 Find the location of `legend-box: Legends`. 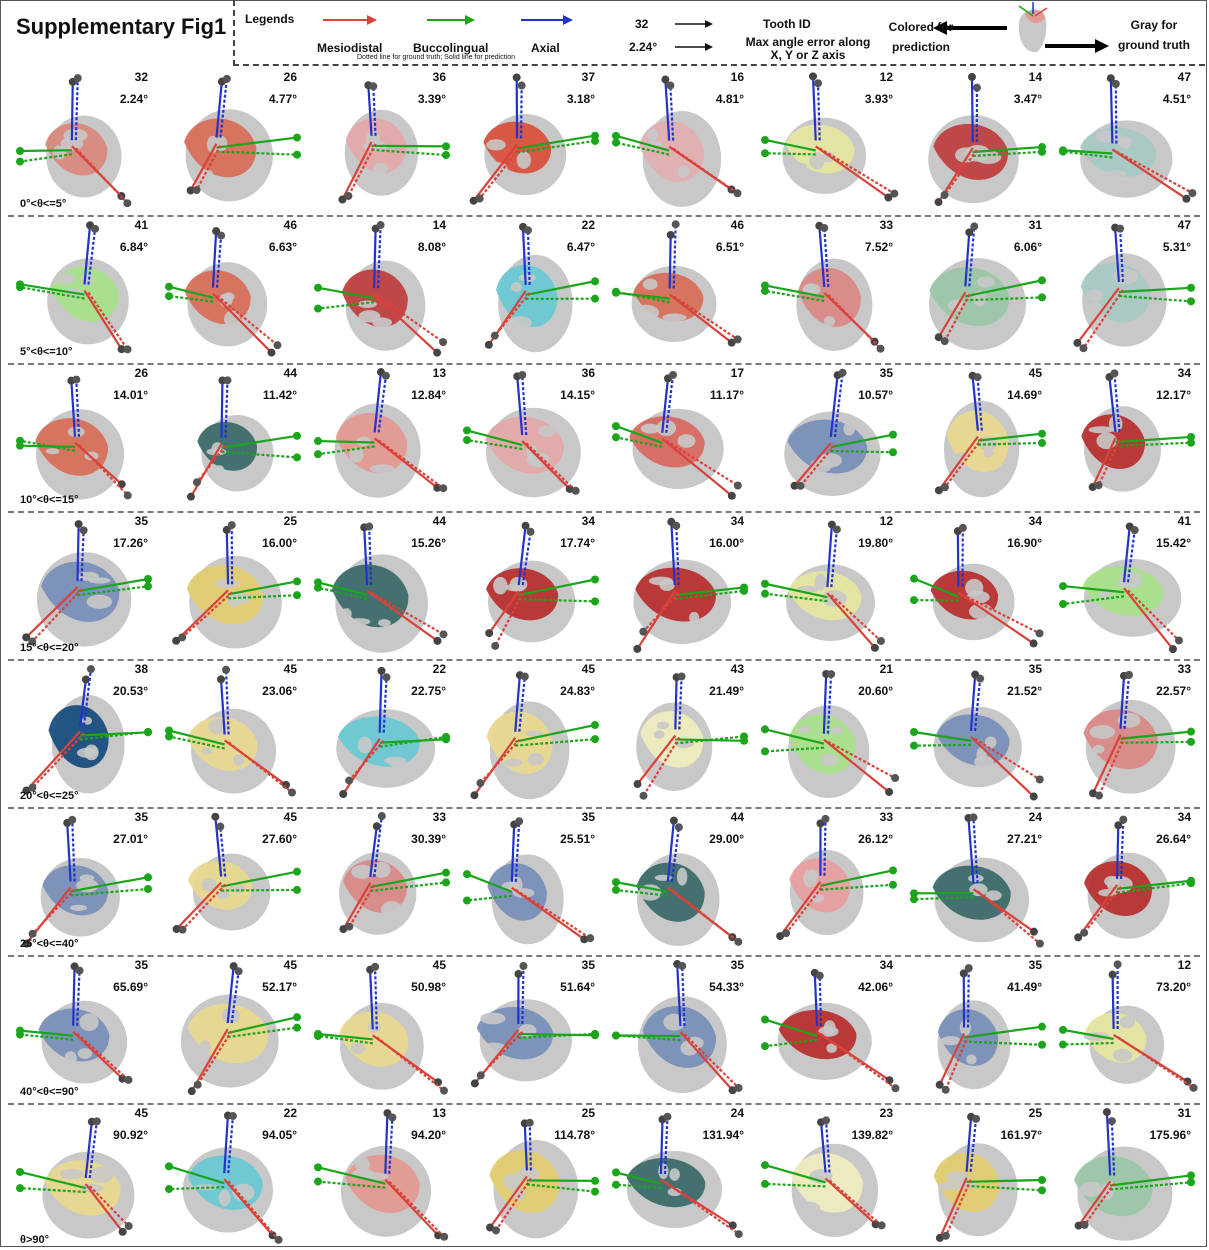

legend-box: Legends is located at coordinates (719, 33).